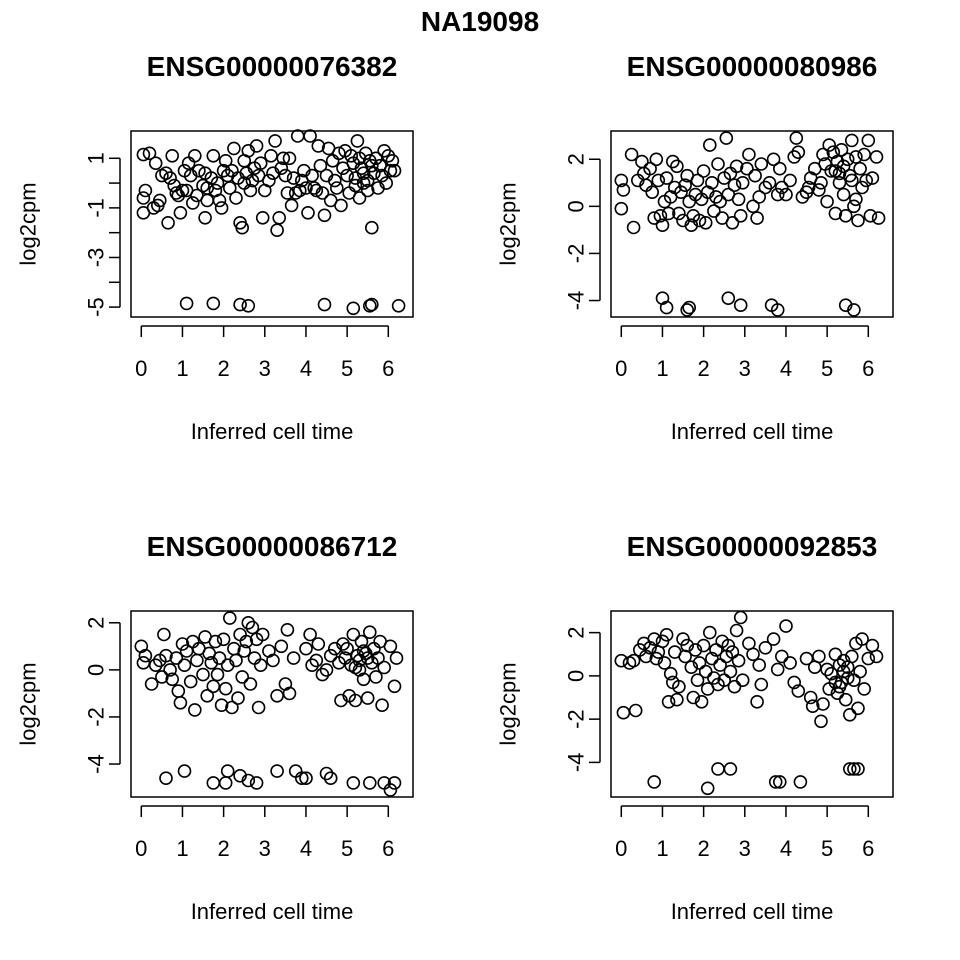  I want to click on y-tick-label: -1, so click(96, 208).